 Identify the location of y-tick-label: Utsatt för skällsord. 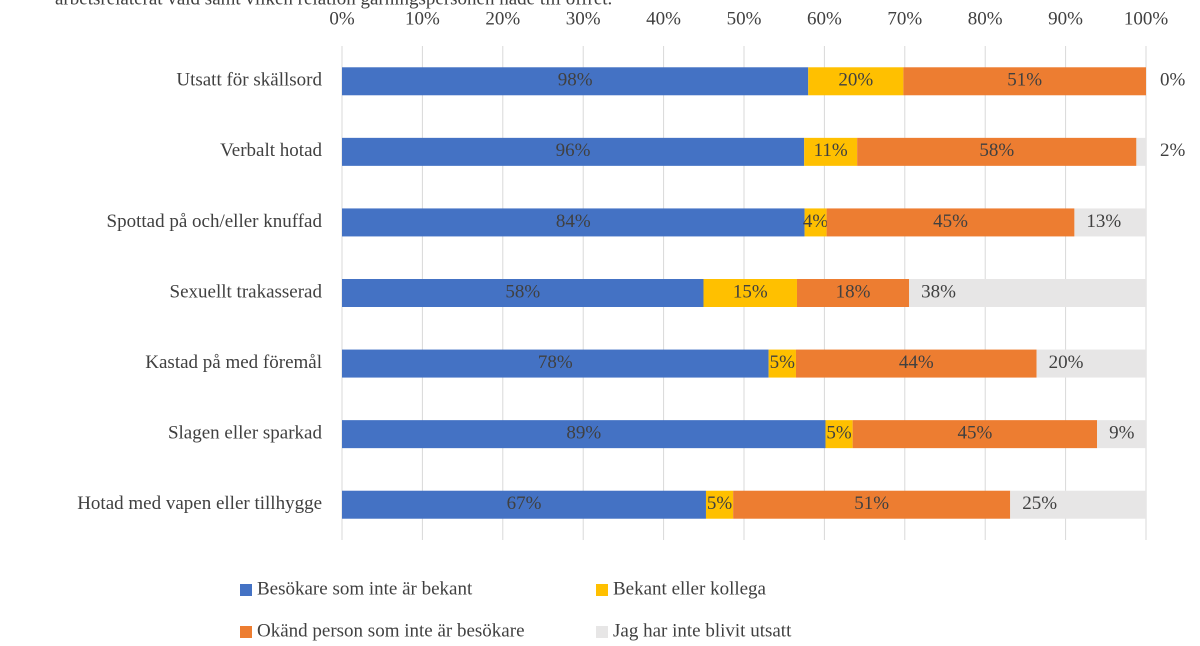
(249, 80).